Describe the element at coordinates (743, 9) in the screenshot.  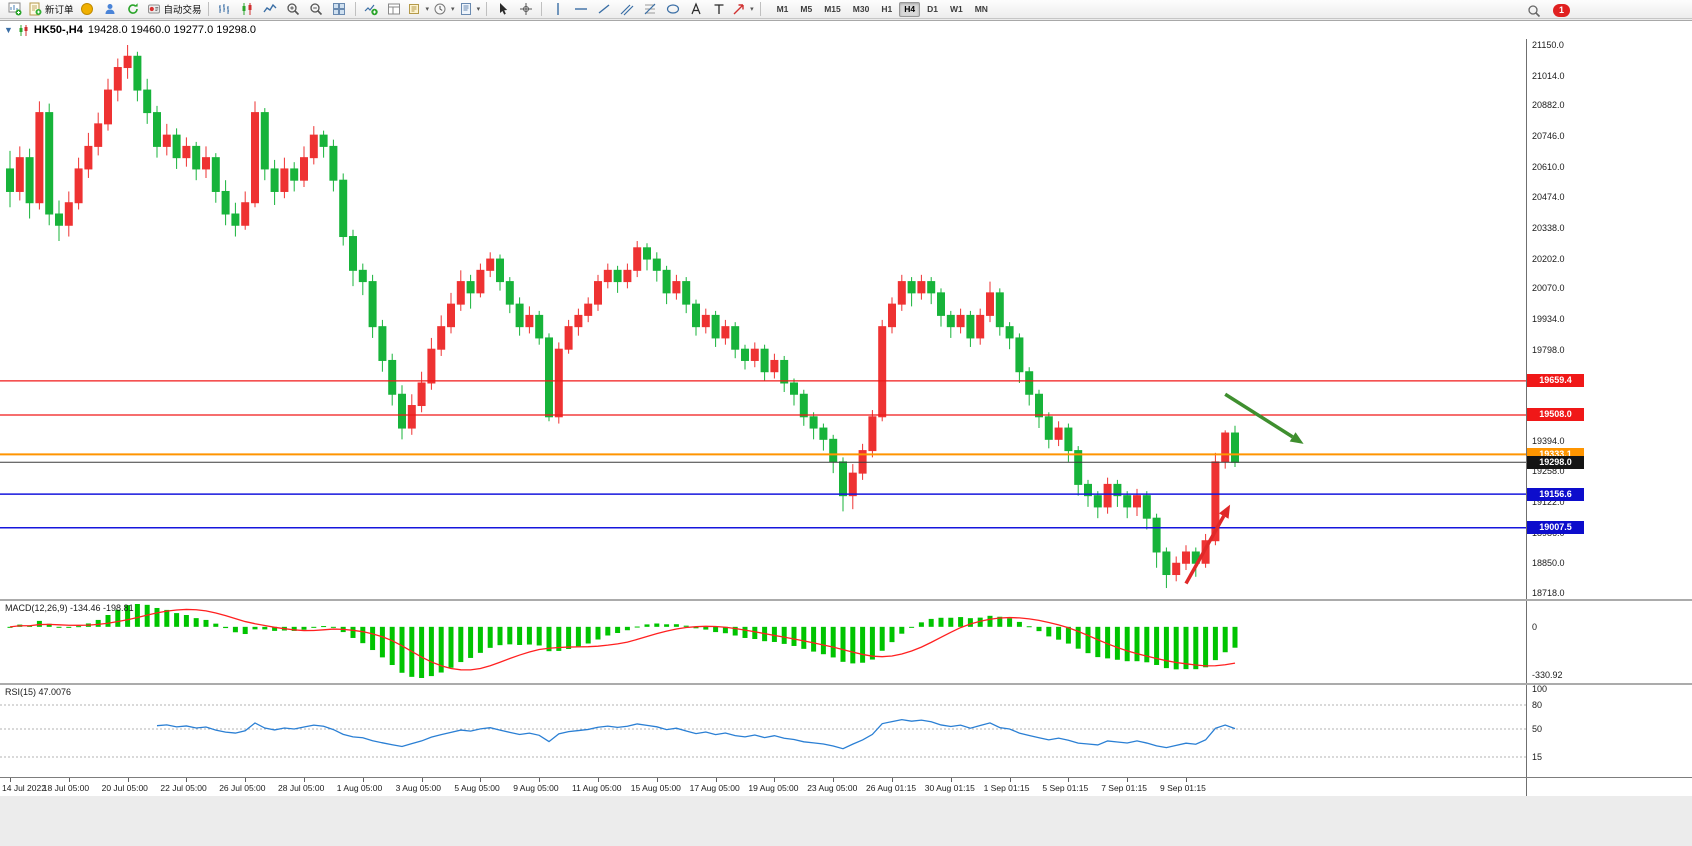
I see `arrows-dropdown: ▾` at that location.